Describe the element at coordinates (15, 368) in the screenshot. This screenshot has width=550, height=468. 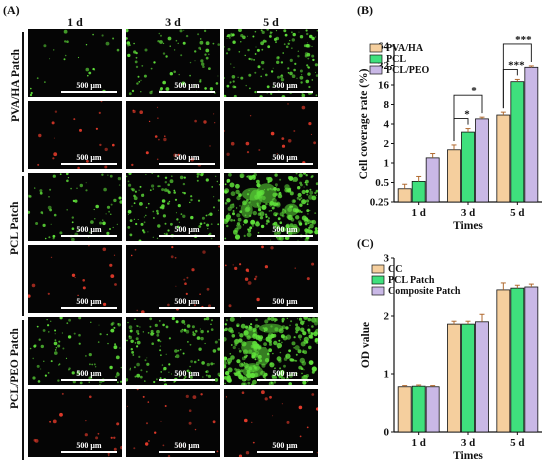
I see `group-label-pclpeo: PCL/PEO Patch` at that location.